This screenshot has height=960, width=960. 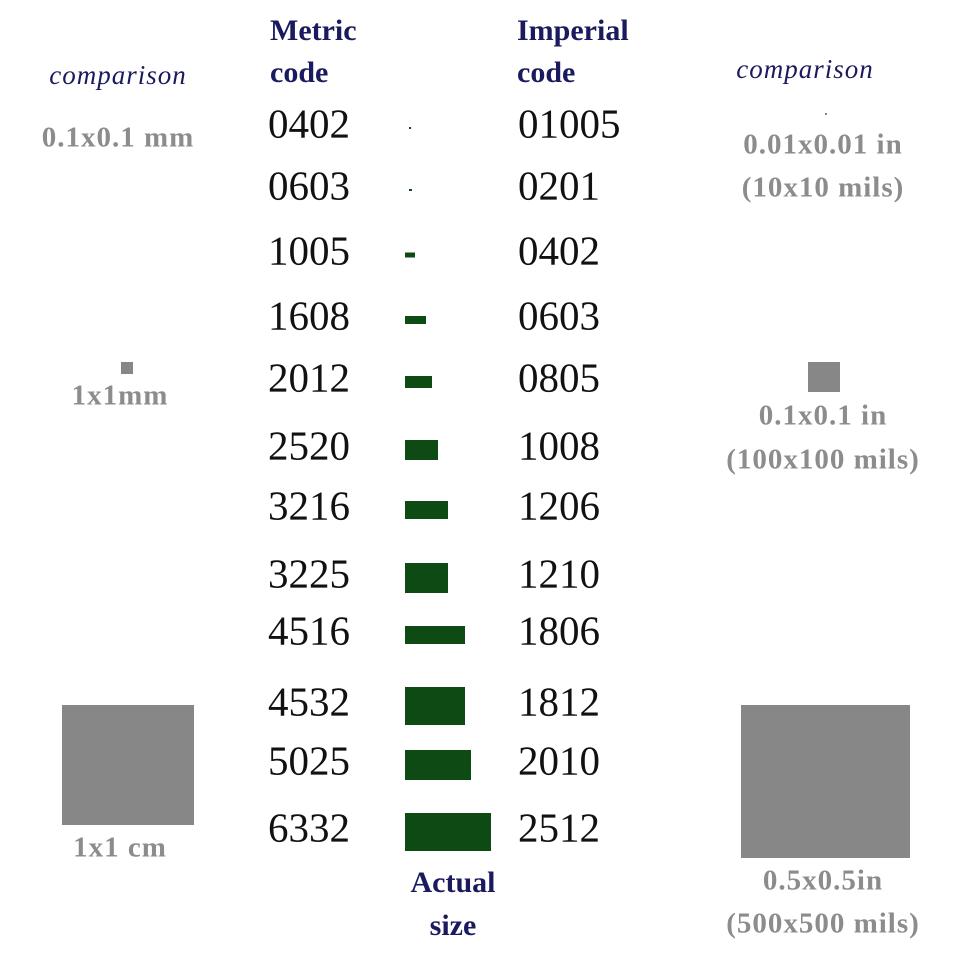 What do you see at coordinates (309, 760) in the screenshot?
I see `metric-code: 5025` at bounding box center [309, 760].